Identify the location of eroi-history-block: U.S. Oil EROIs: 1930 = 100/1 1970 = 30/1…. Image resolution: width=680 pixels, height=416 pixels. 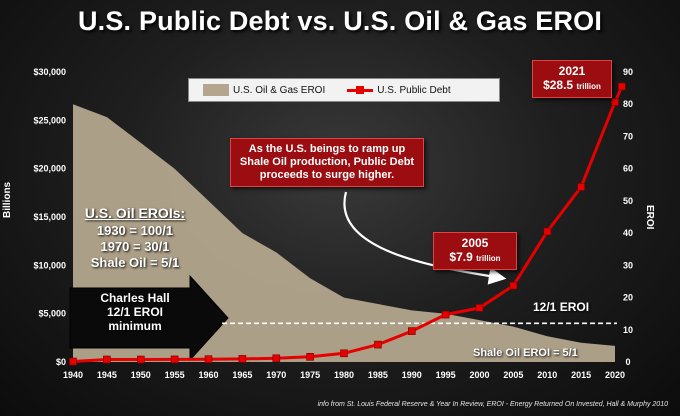
(135, 238).